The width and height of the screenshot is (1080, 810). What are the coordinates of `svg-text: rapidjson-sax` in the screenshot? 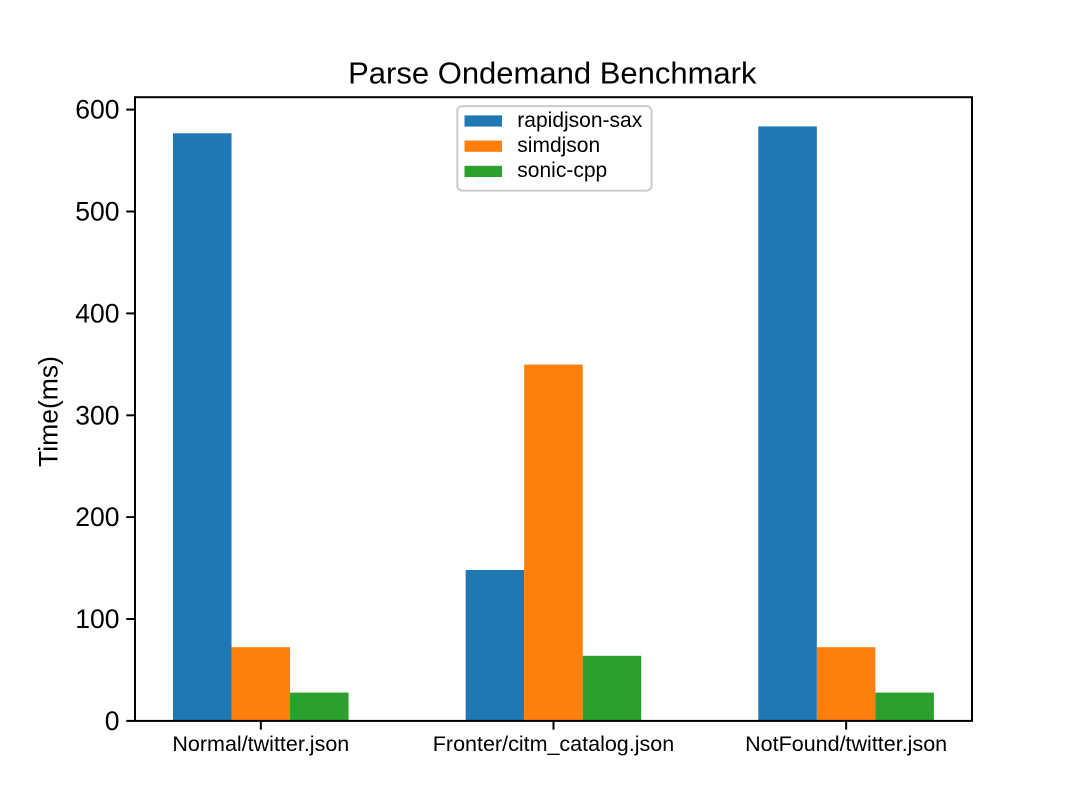 It's located at (579, 120).